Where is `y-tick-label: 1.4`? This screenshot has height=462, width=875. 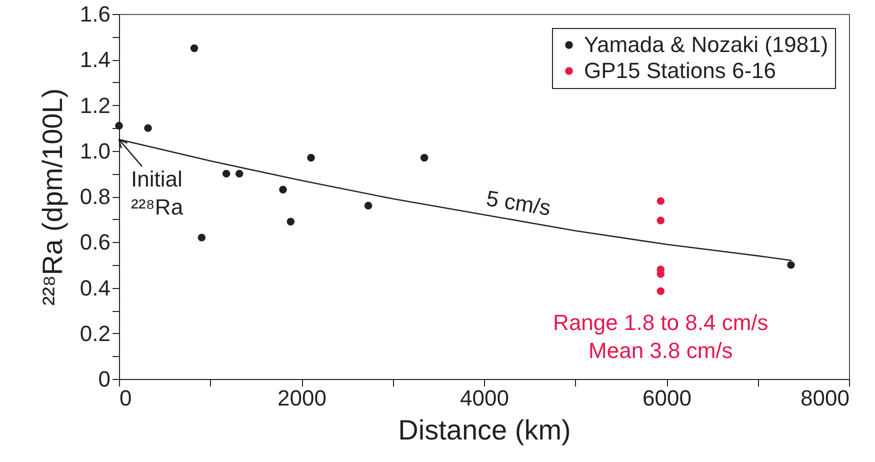 y-tick-label: 1.4 is located at coordinates (95, 59).